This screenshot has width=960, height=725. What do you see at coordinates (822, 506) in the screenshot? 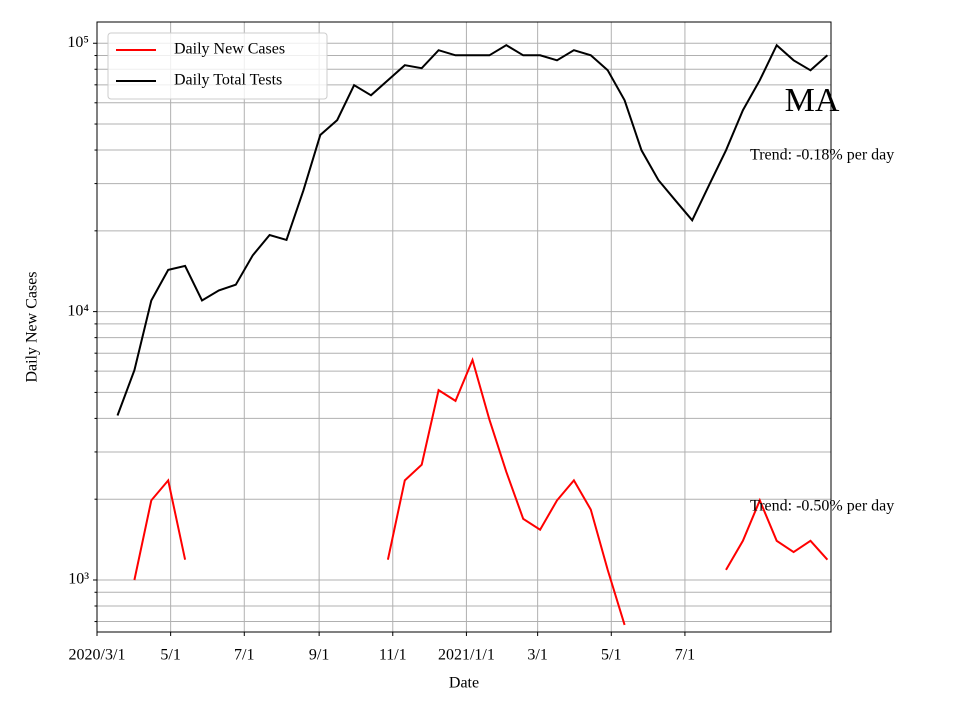
I see `annotation: Trend: -0.50% per day` at bounding box center [822, 506].